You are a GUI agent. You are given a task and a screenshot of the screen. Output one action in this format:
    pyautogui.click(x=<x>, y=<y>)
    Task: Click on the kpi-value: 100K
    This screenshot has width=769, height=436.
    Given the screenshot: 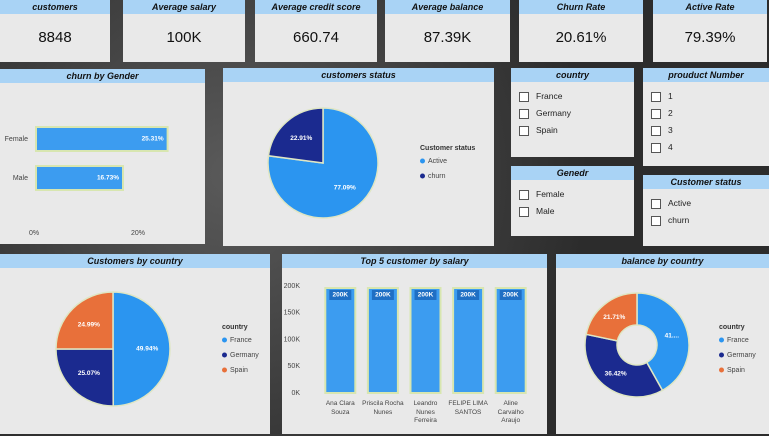 What is the action you would take?
    pyautogui.click(x=184, y=37)
    